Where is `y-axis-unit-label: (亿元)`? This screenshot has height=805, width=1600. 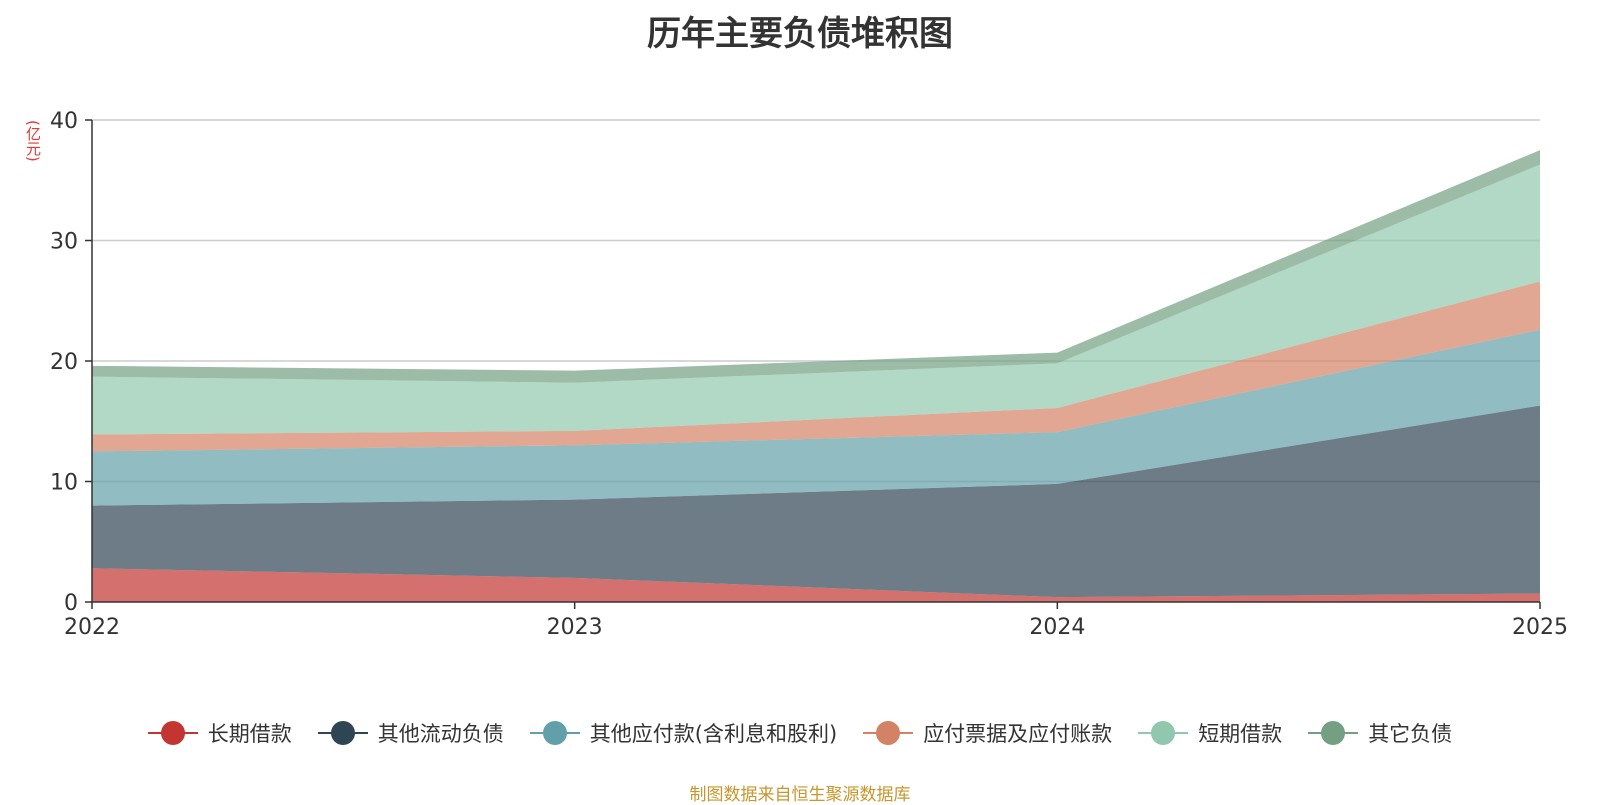
y-axis-unit-label: (亿元) is located at coordinates (33, 141).